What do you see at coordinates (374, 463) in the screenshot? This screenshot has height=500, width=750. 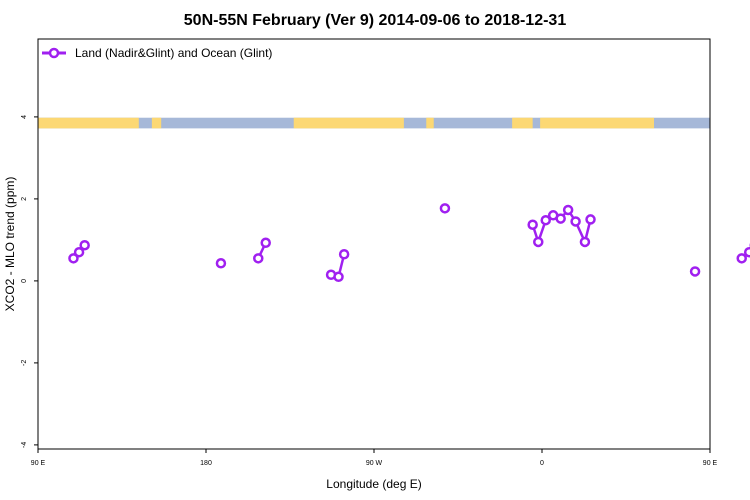 I see `x-tick-label: 90 W` at bounding box center [374, 463].